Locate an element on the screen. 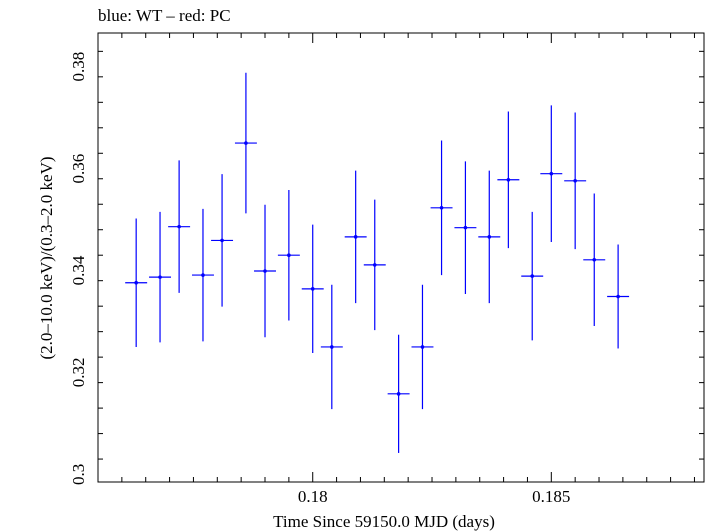 This screenshot has width=705, height=532. y-axis-label: (2.0–10.0 keV)/(0.3–2.0 keV) is located at coordinates (46, 257).